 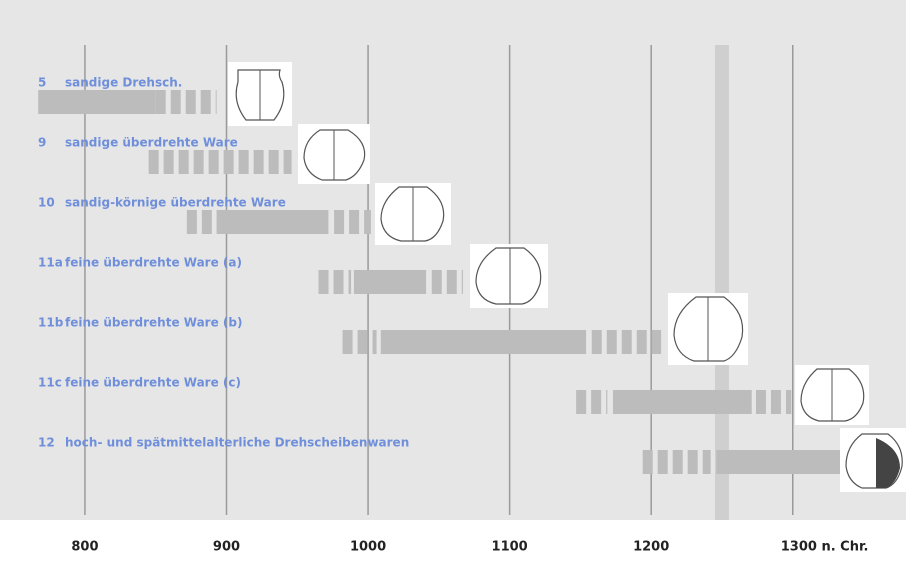 What do you see at coordinates (46, 203) in the screenshot?
I see `row-code: 10` at bounding box center [46, 203].